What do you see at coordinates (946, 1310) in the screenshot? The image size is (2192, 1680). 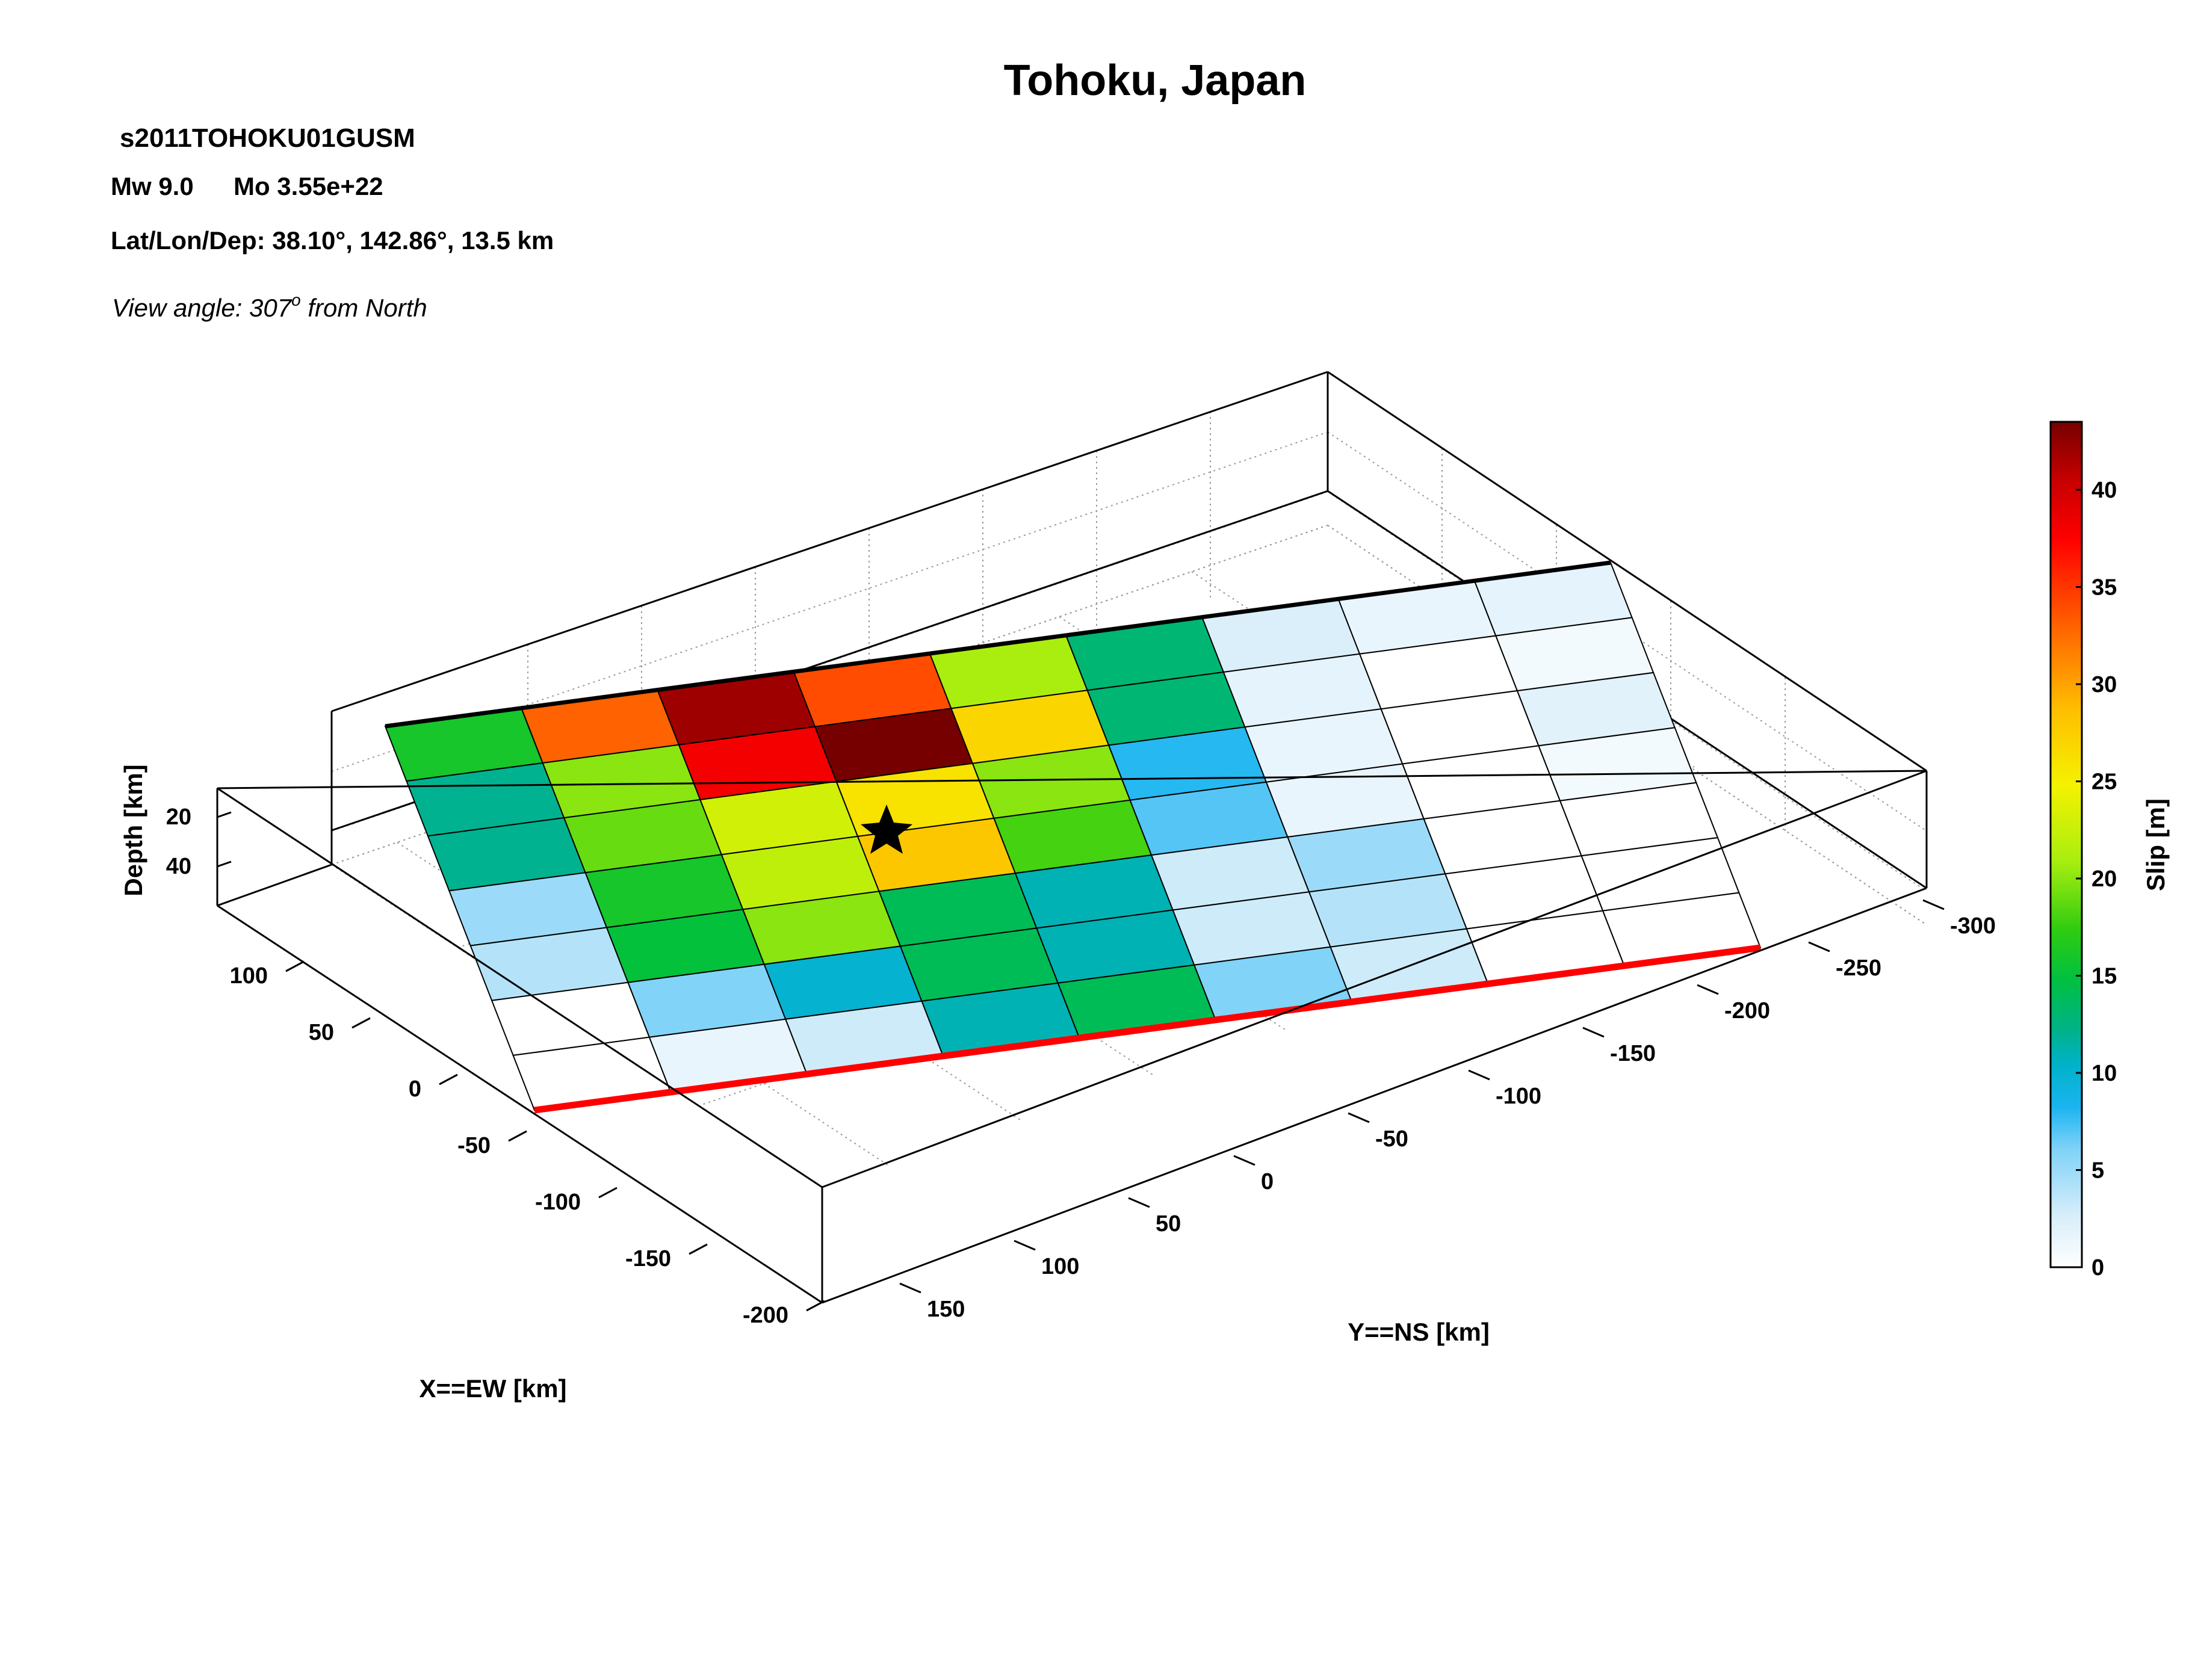 I see `y-tick-label: 150` at bounding box center [946, 1310].